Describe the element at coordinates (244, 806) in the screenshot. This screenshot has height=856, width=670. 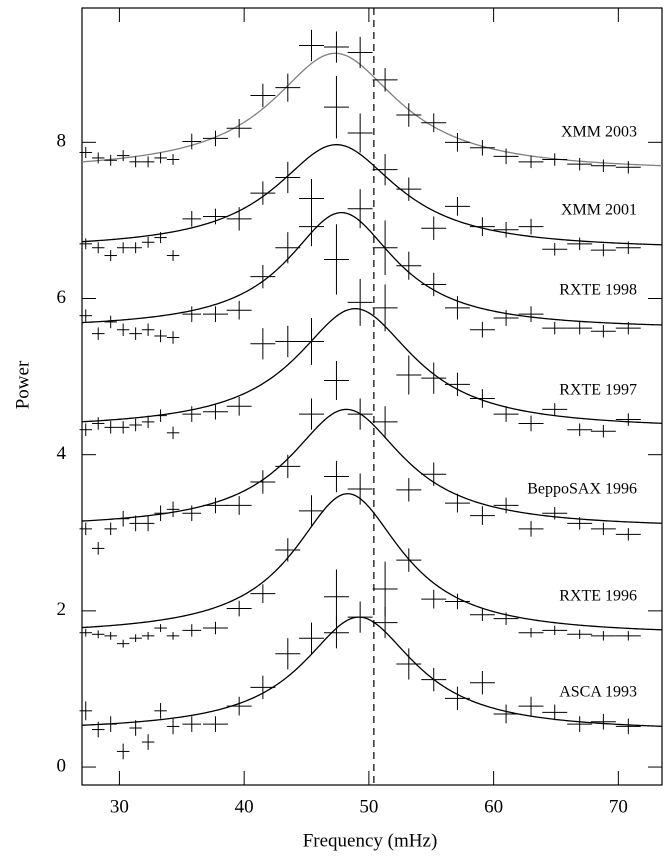
I see `x-tick-label: 40` at that location.